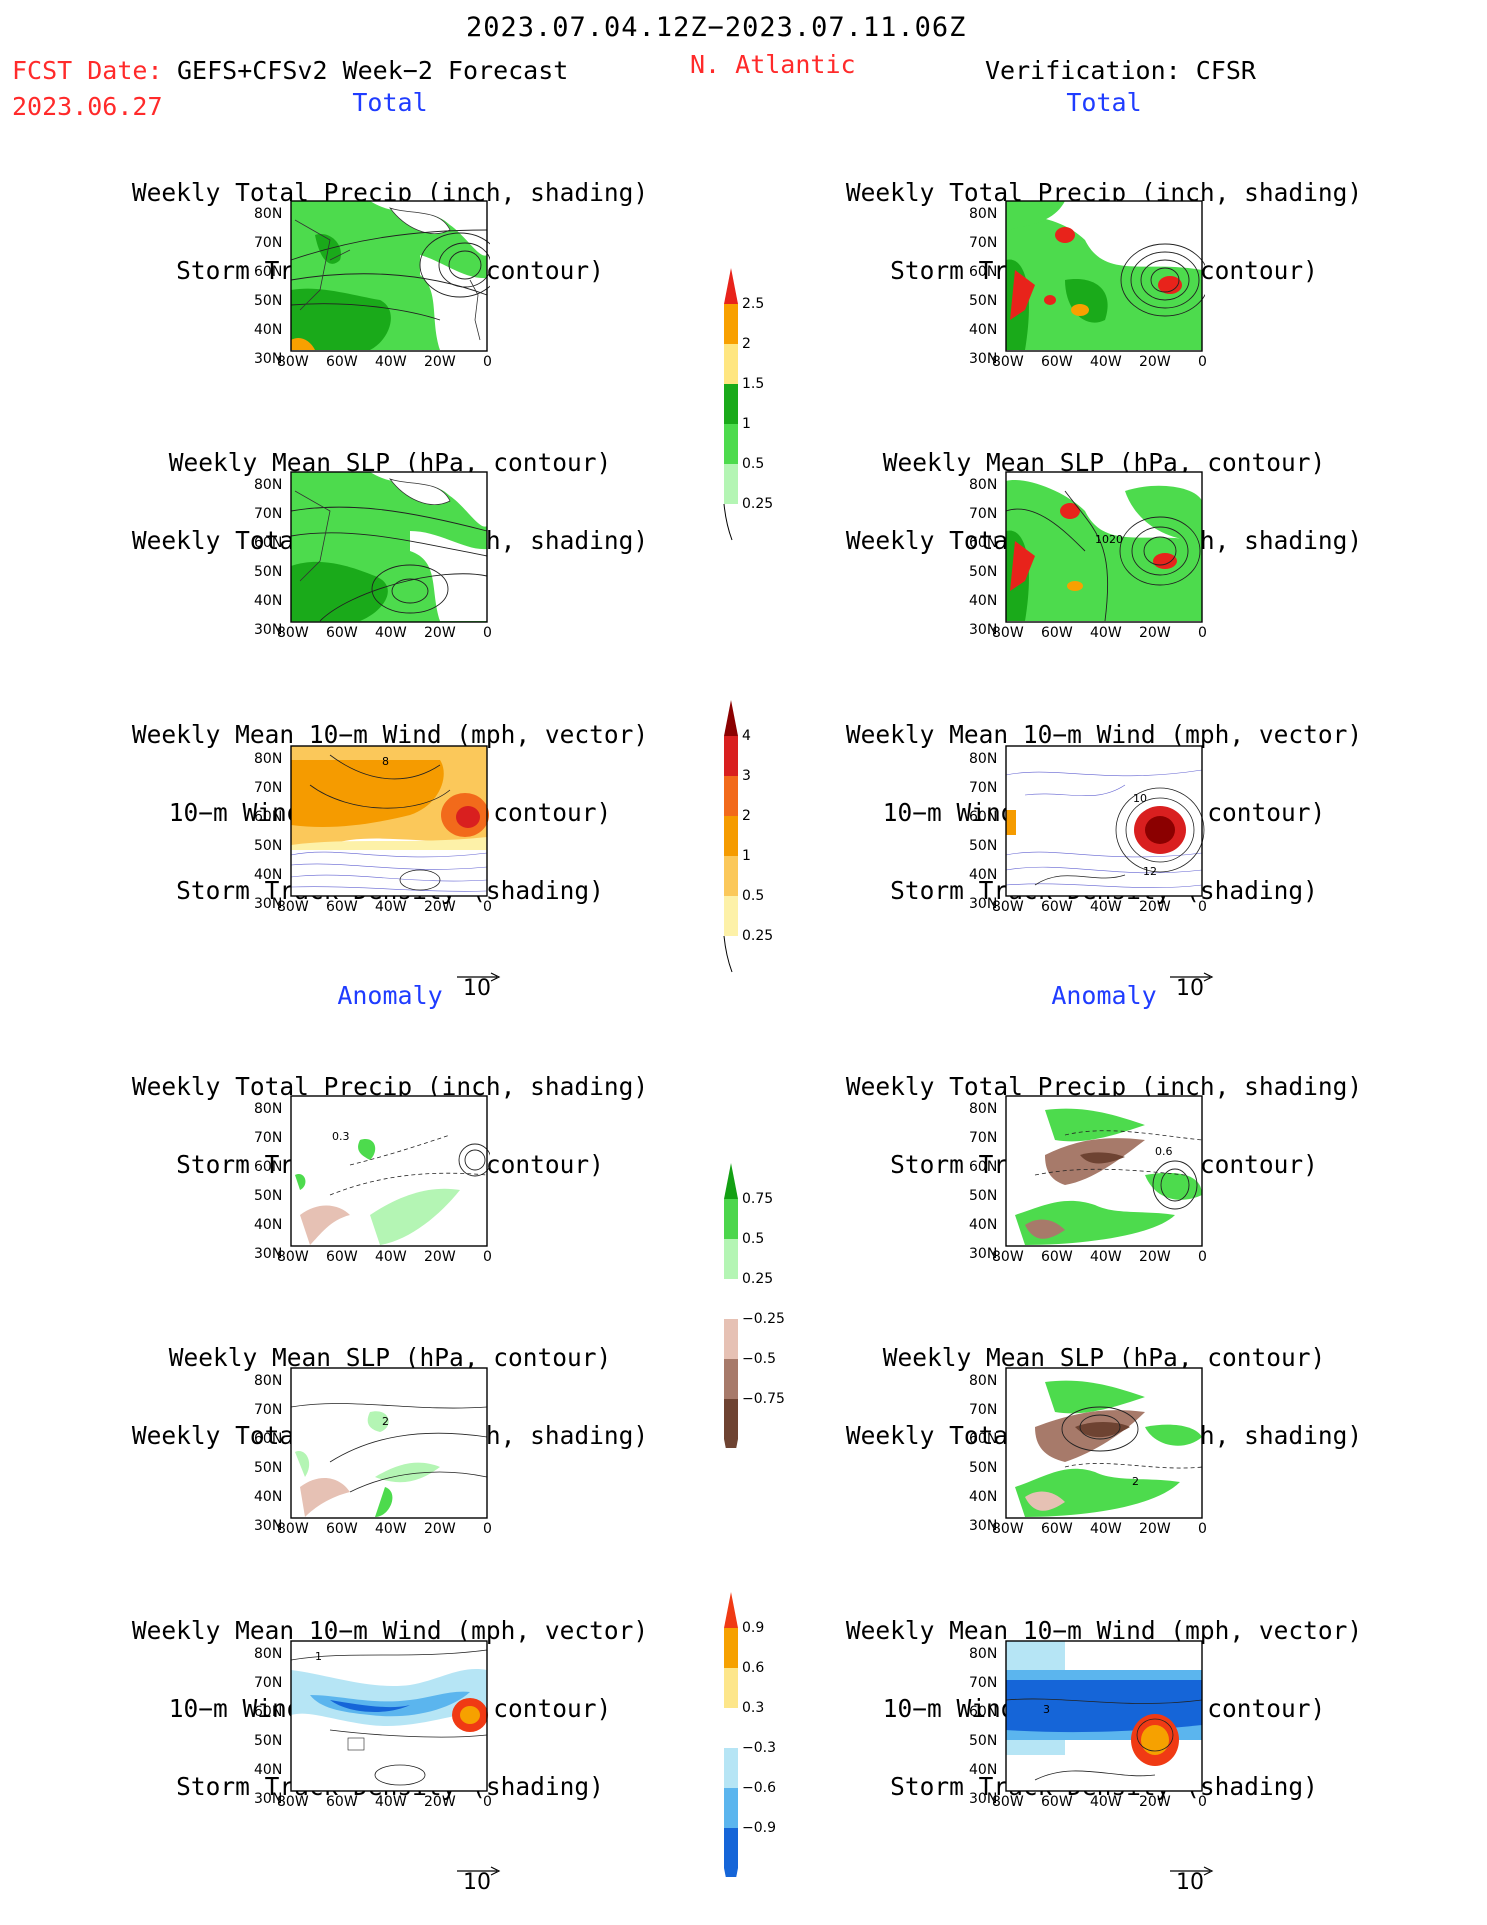 This screenshot has width=1487, height=1925. Describe the element at coordinates (87, 70) in the screenshot. I see `fcst-date-label: FCST Date:` at that location.